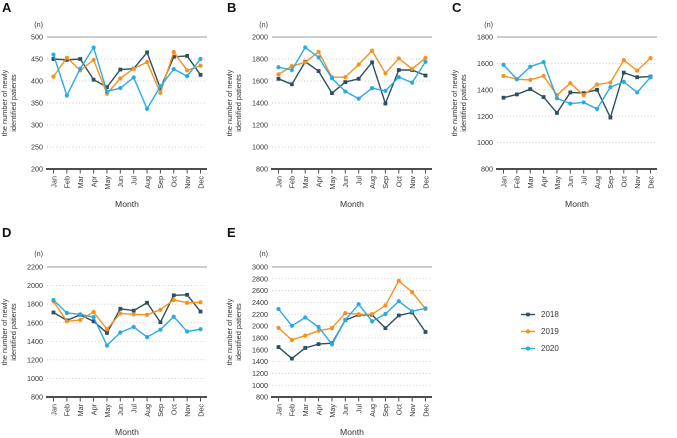 This screenshot has width=677, height=438. Describe the element at coordinates (528, 331) in the screenshot. I see `legend-point` at that location.